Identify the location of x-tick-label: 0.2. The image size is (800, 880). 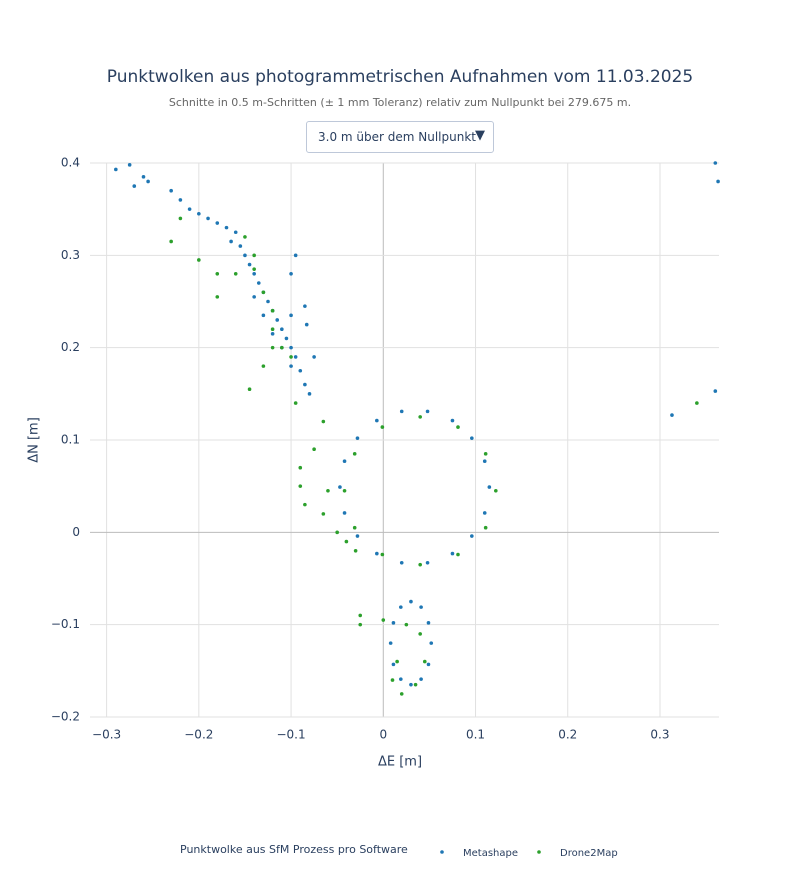
(567, 735).